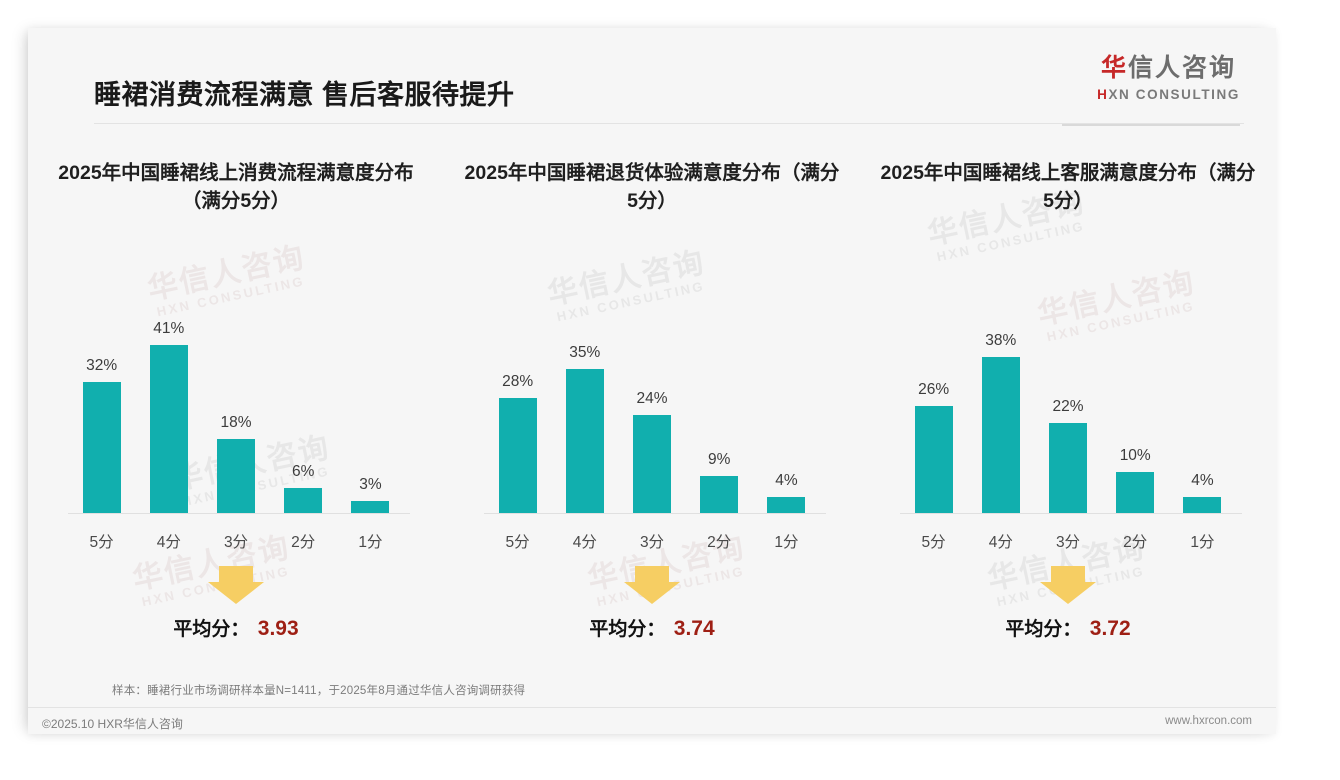  What do you see at coordinates (304, 95) in the screenshot?
I see `page-title: 睡裙消费流程满意 售后客服待提升` at bounding box center [304, 95].